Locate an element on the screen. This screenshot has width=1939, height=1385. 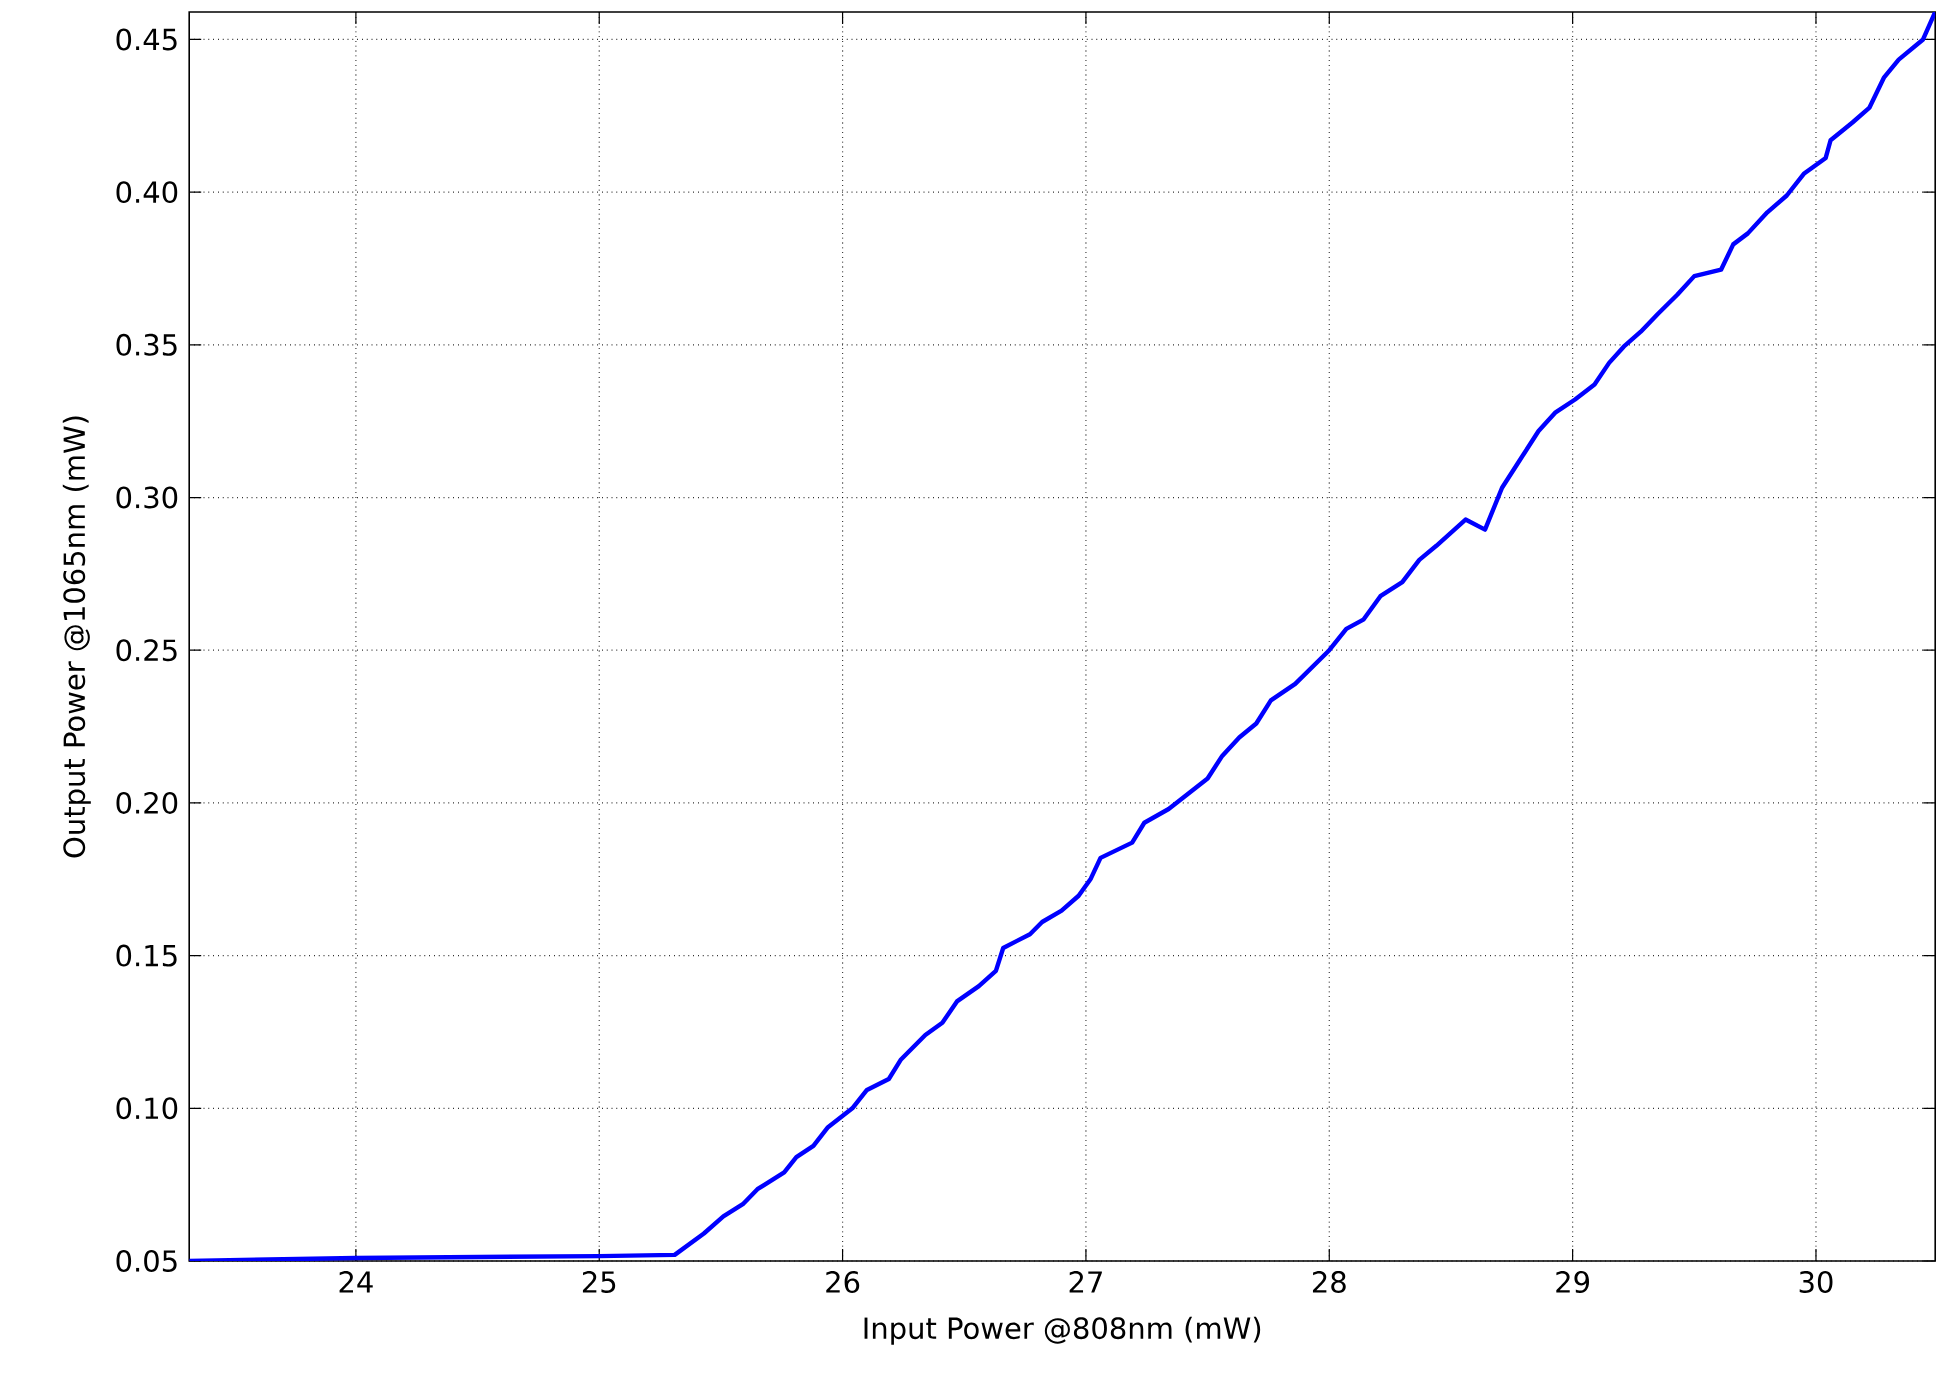
x-axis-title: Input Power @808nm (mW) is located at coordinates (1062, 1330).